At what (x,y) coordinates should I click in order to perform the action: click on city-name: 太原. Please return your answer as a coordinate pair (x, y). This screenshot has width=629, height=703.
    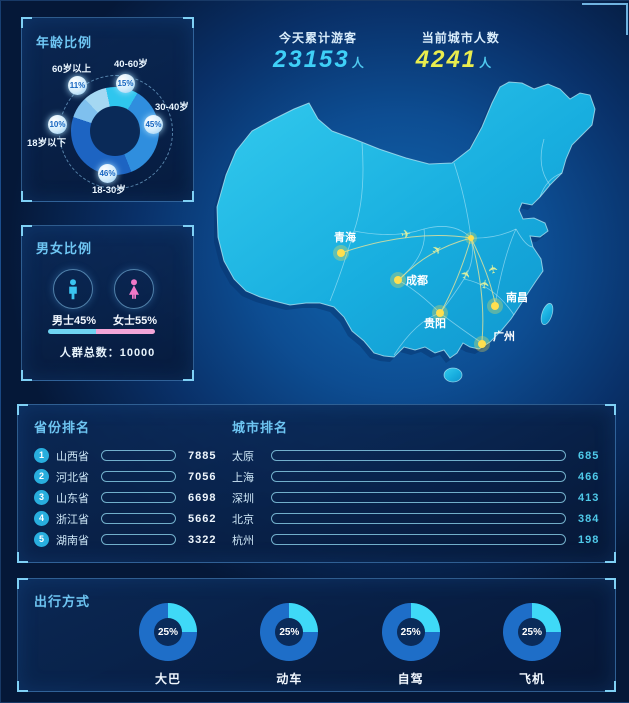
    Looking at the image, I should click on (243, 456).